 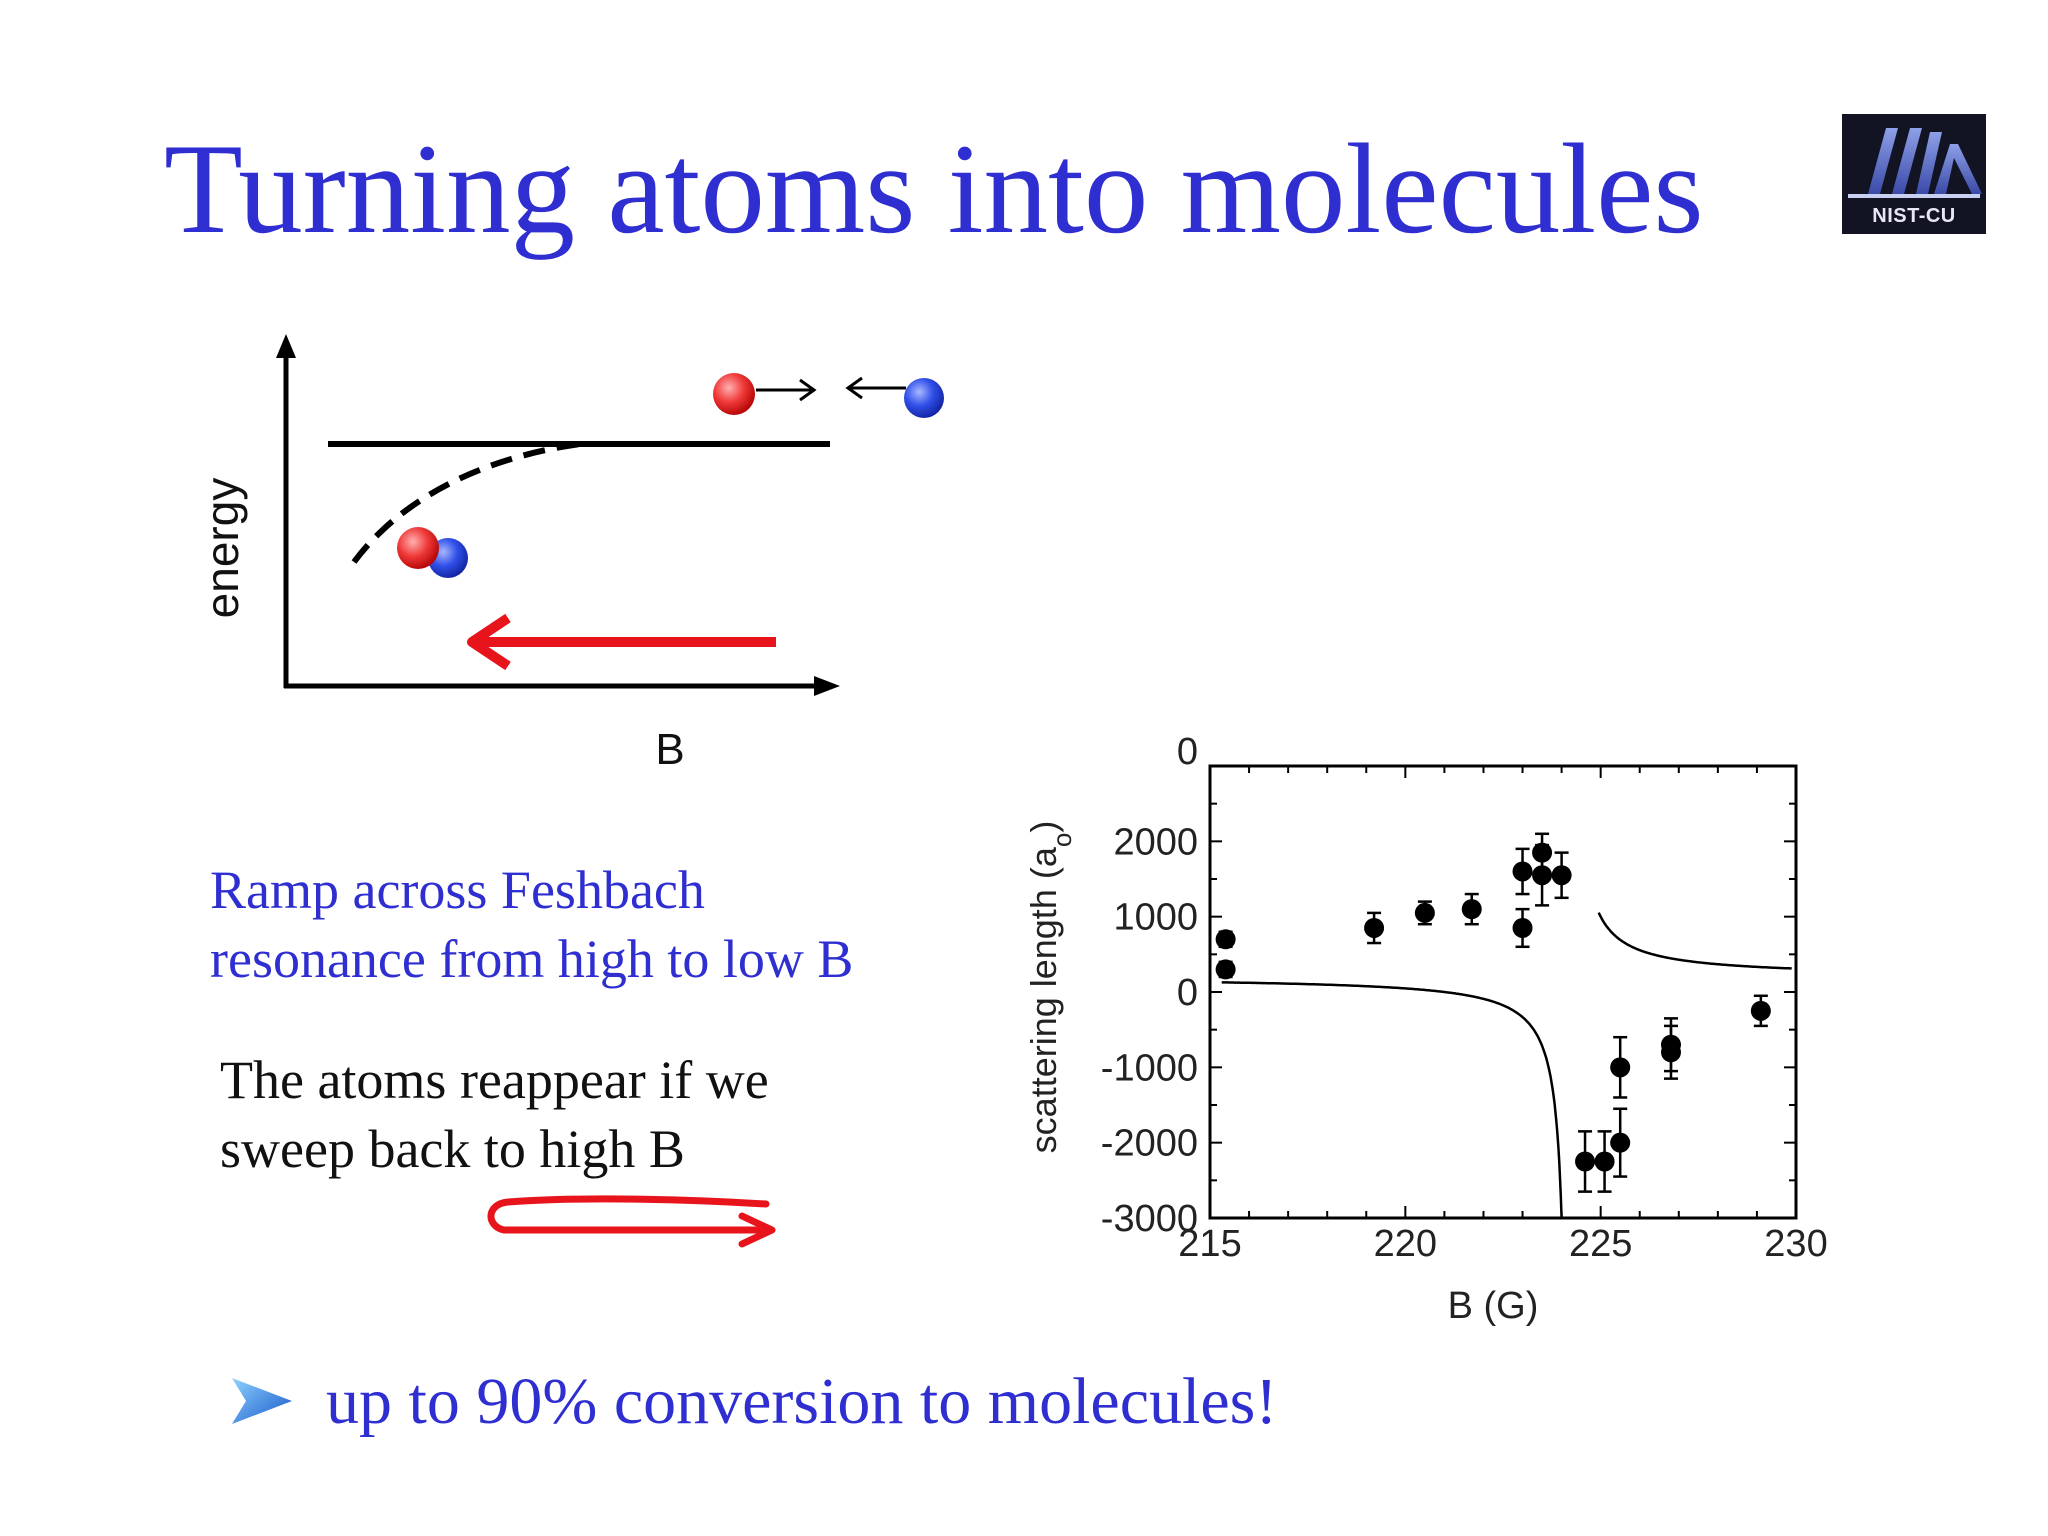 What do you see at coordinates (802, 1401) in the screenshot?
I see `conclusion-text: up to 90% conversion to molecules!` at bounding box center [802, 1401].